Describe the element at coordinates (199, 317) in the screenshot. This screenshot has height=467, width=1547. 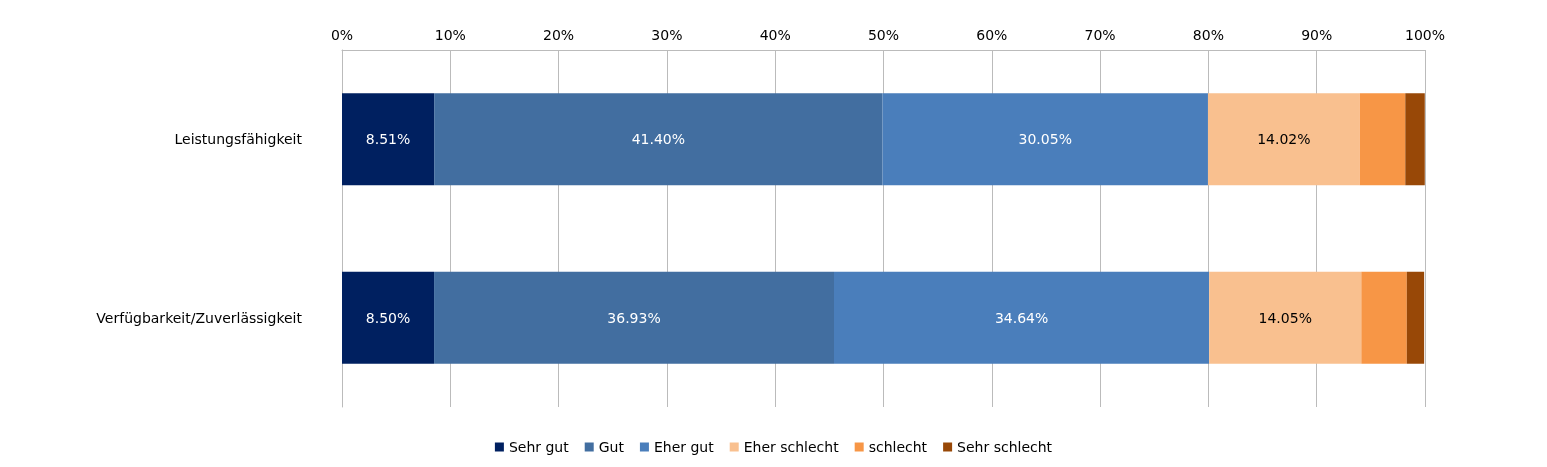
I see `y-tick-label: Verfügbarkeit/Zuverlässigkeit` at that location.